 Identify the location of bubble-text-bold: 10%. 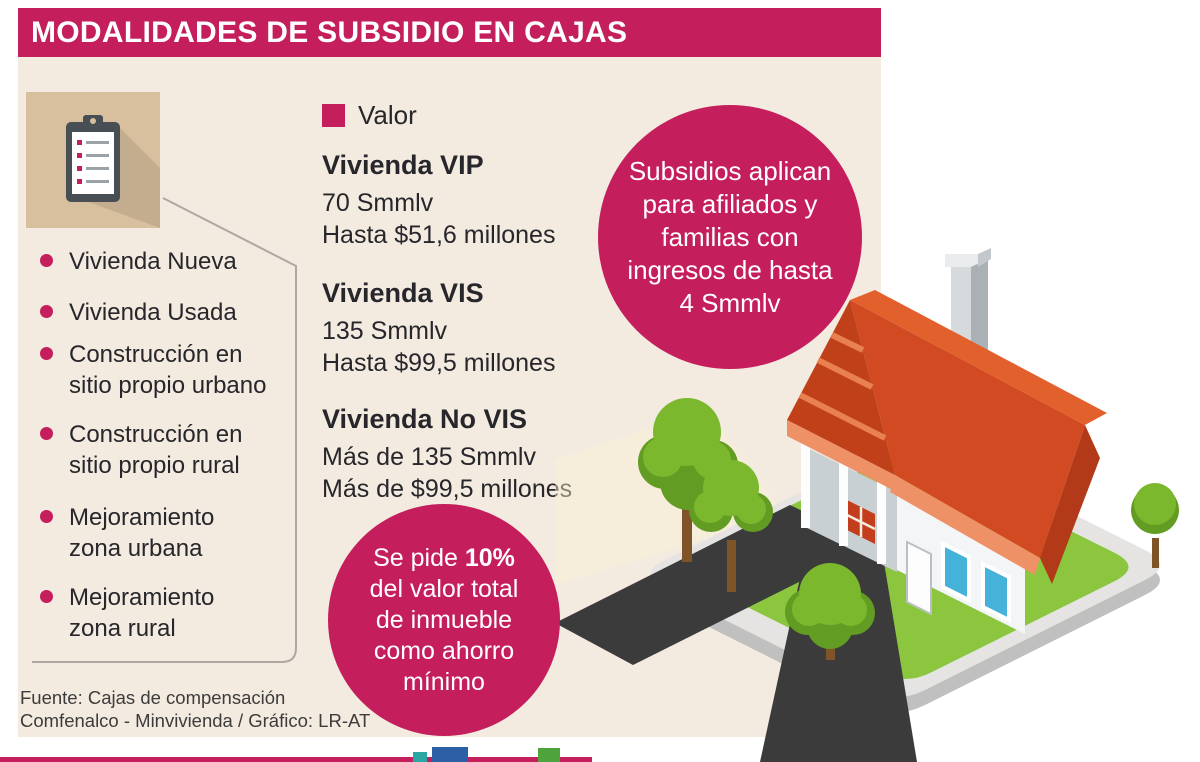
(489, 557).